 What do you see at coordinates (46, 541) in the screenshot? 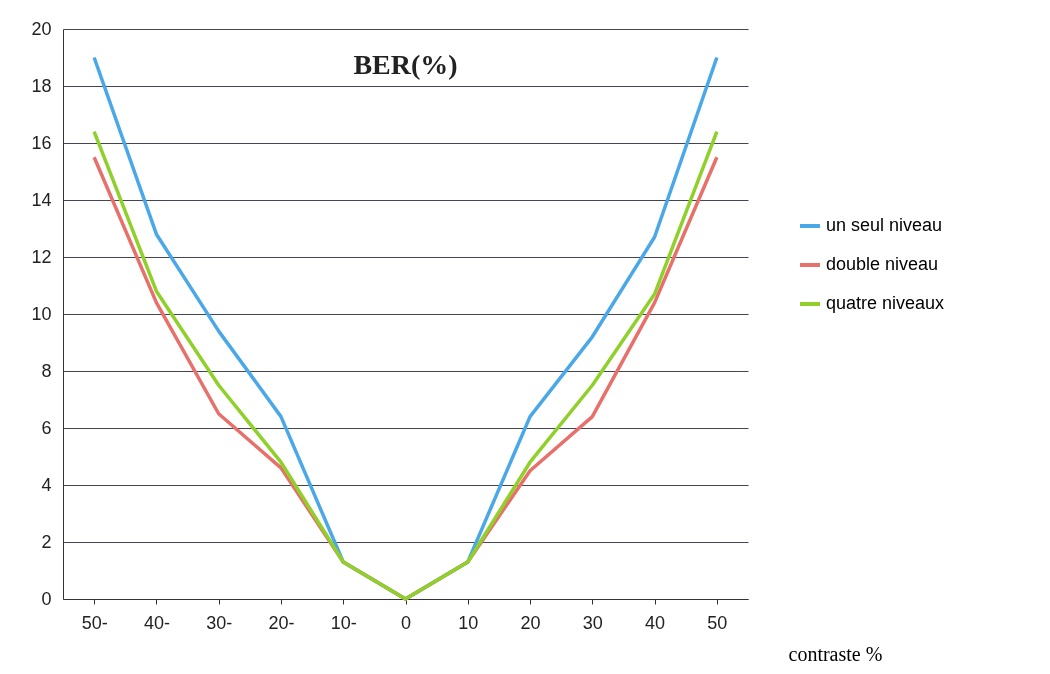
I see `y-tick-label: 2` at bounding box center [46, 541].